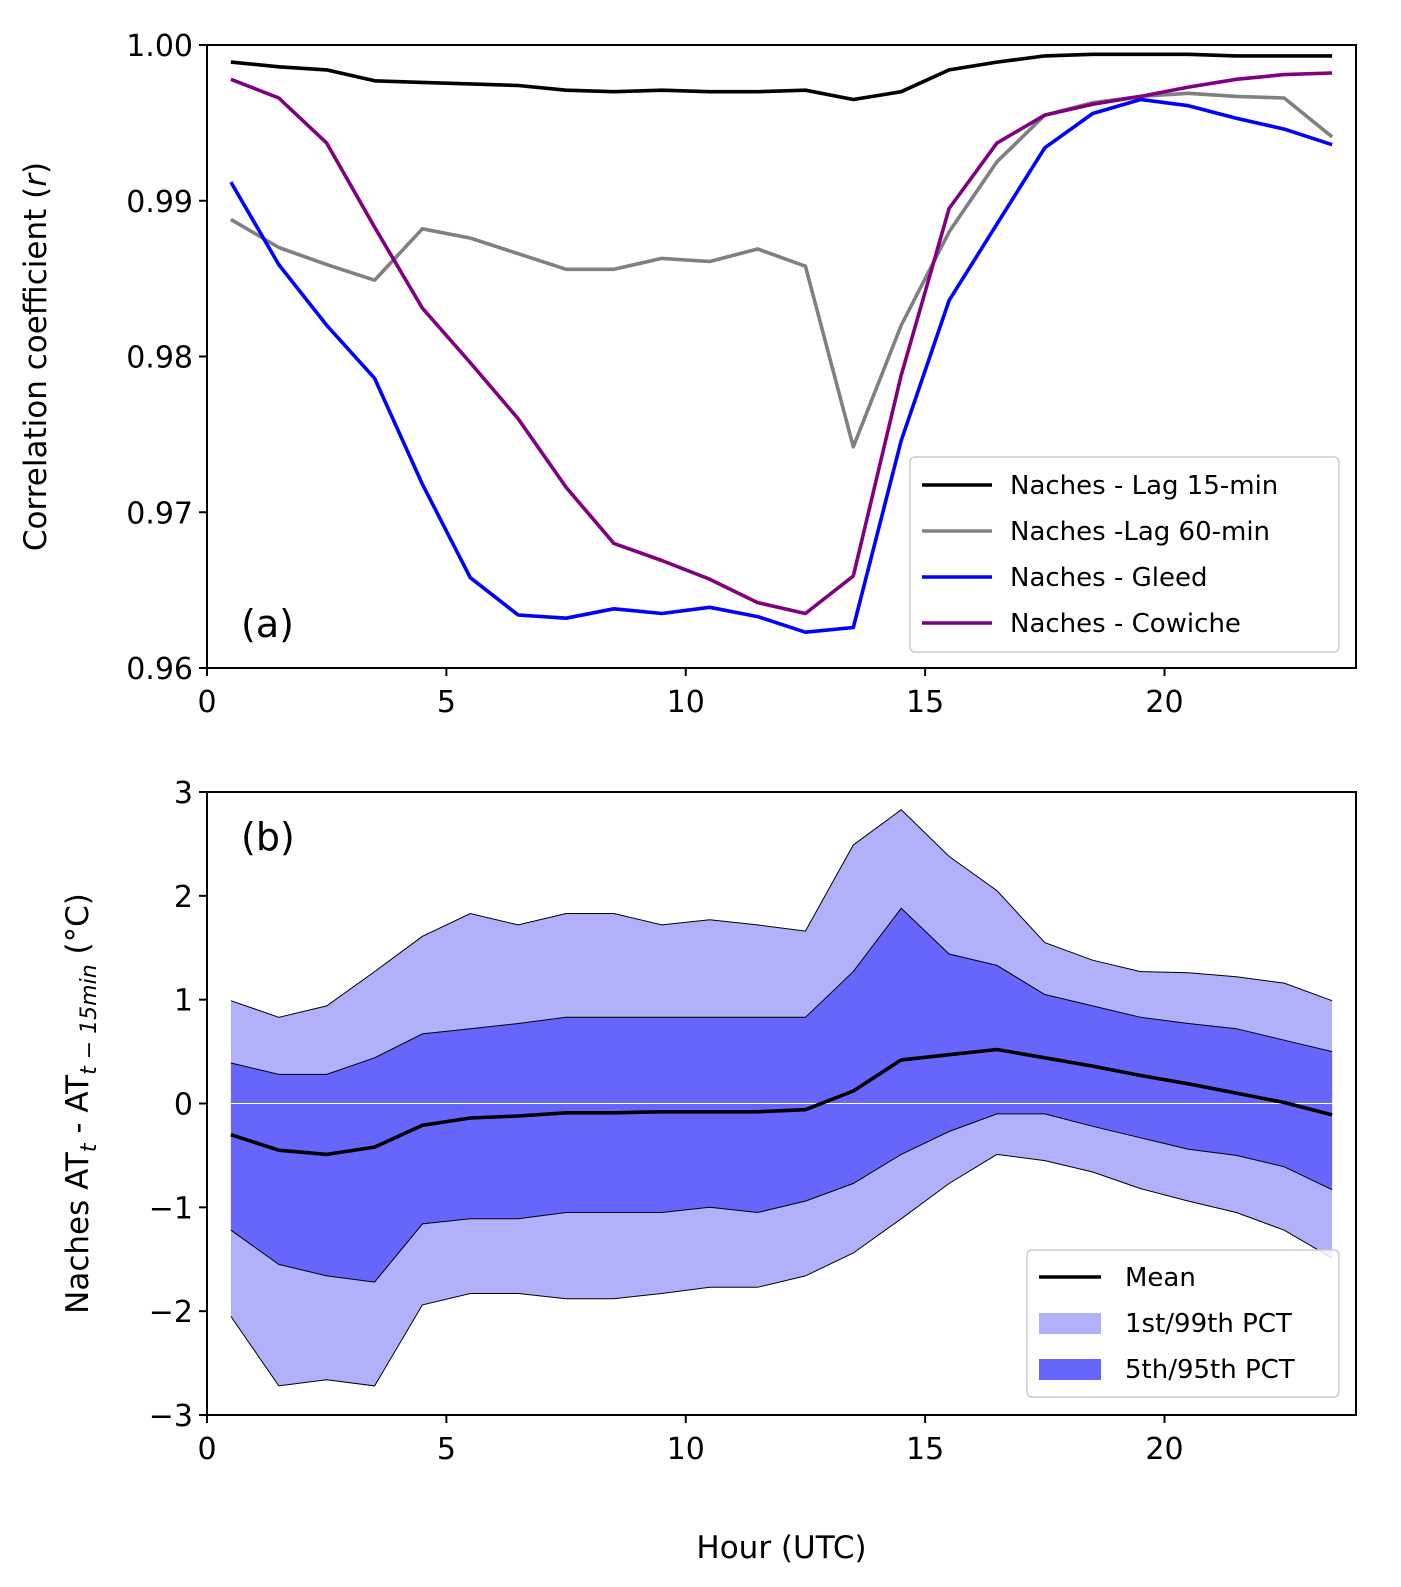 The image size is (1401, 1587). What do you see at coordinates (1210, 1370) in the screenshot?
I see `legend-entry: 5th/95th PCT` at bounding box center [1210, 1370].